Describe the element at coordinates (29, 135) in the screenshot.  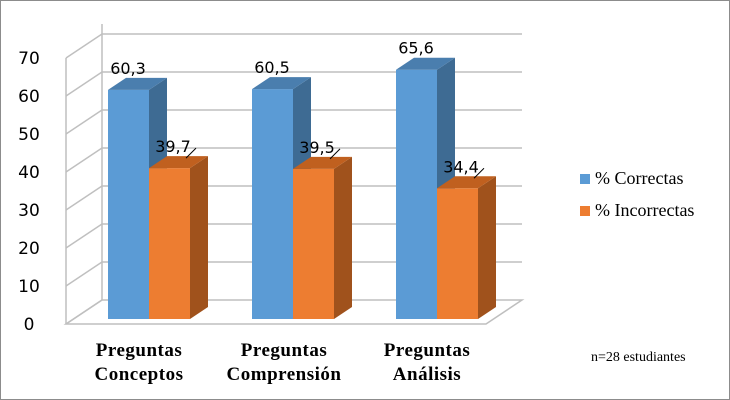
I see `y-tick-label: 50` at that location.